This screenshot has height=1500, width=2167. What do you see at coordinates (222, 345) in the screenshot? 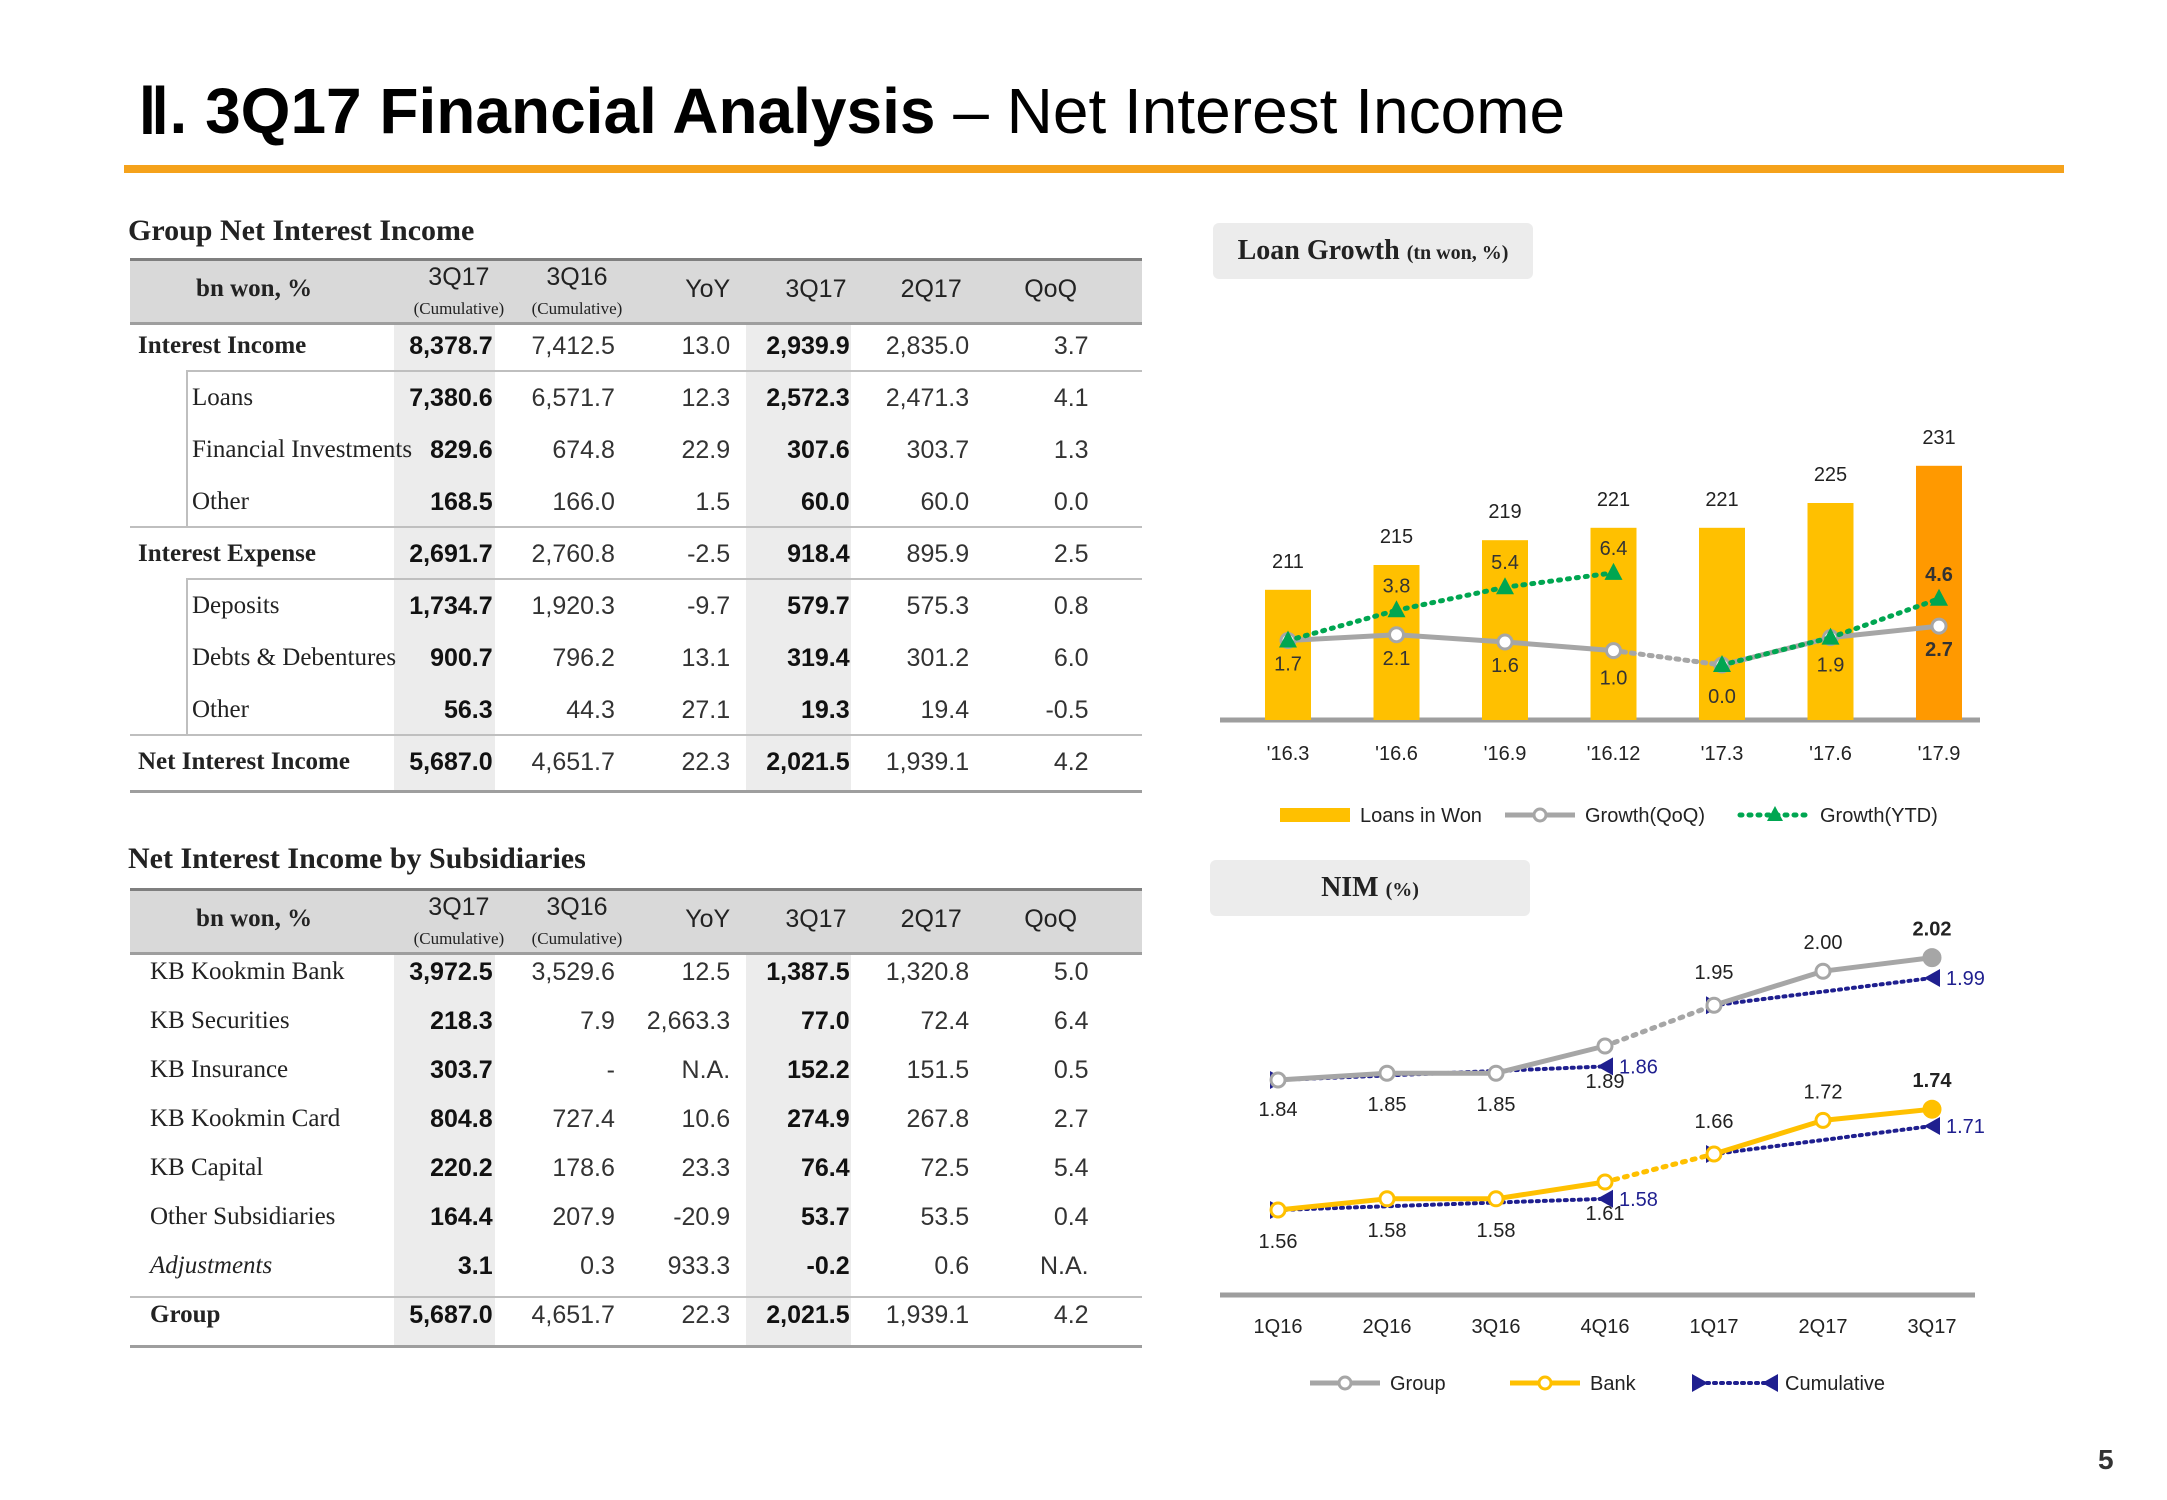
I see `row-label: Interest Income` at bounding box center [222, 345].